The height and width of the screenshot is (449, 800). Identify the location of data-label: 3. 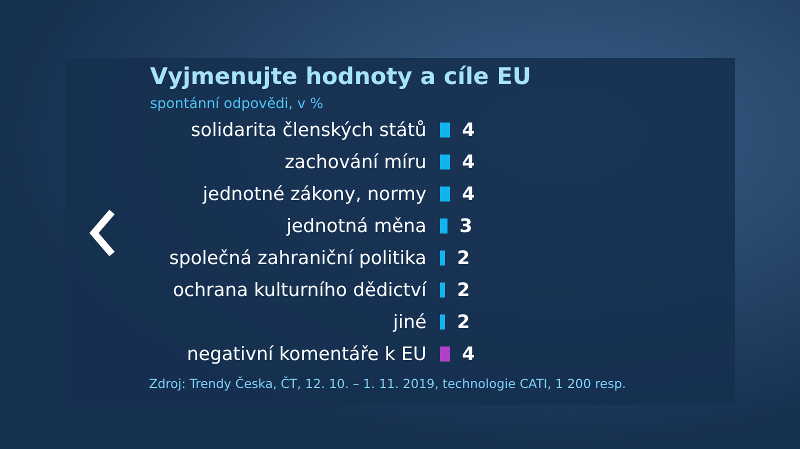
(466, 226).